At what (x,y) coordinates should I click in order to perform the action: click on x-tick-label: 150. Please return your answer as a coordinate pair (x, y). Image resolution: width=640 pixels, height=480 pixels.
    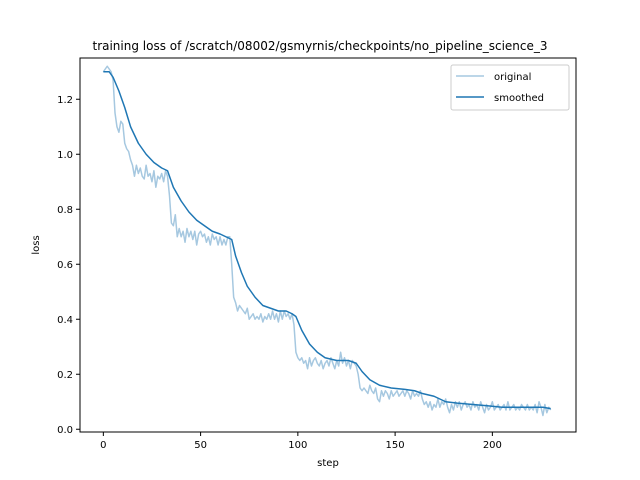
    Looking at the image, I should click on (395, 445).